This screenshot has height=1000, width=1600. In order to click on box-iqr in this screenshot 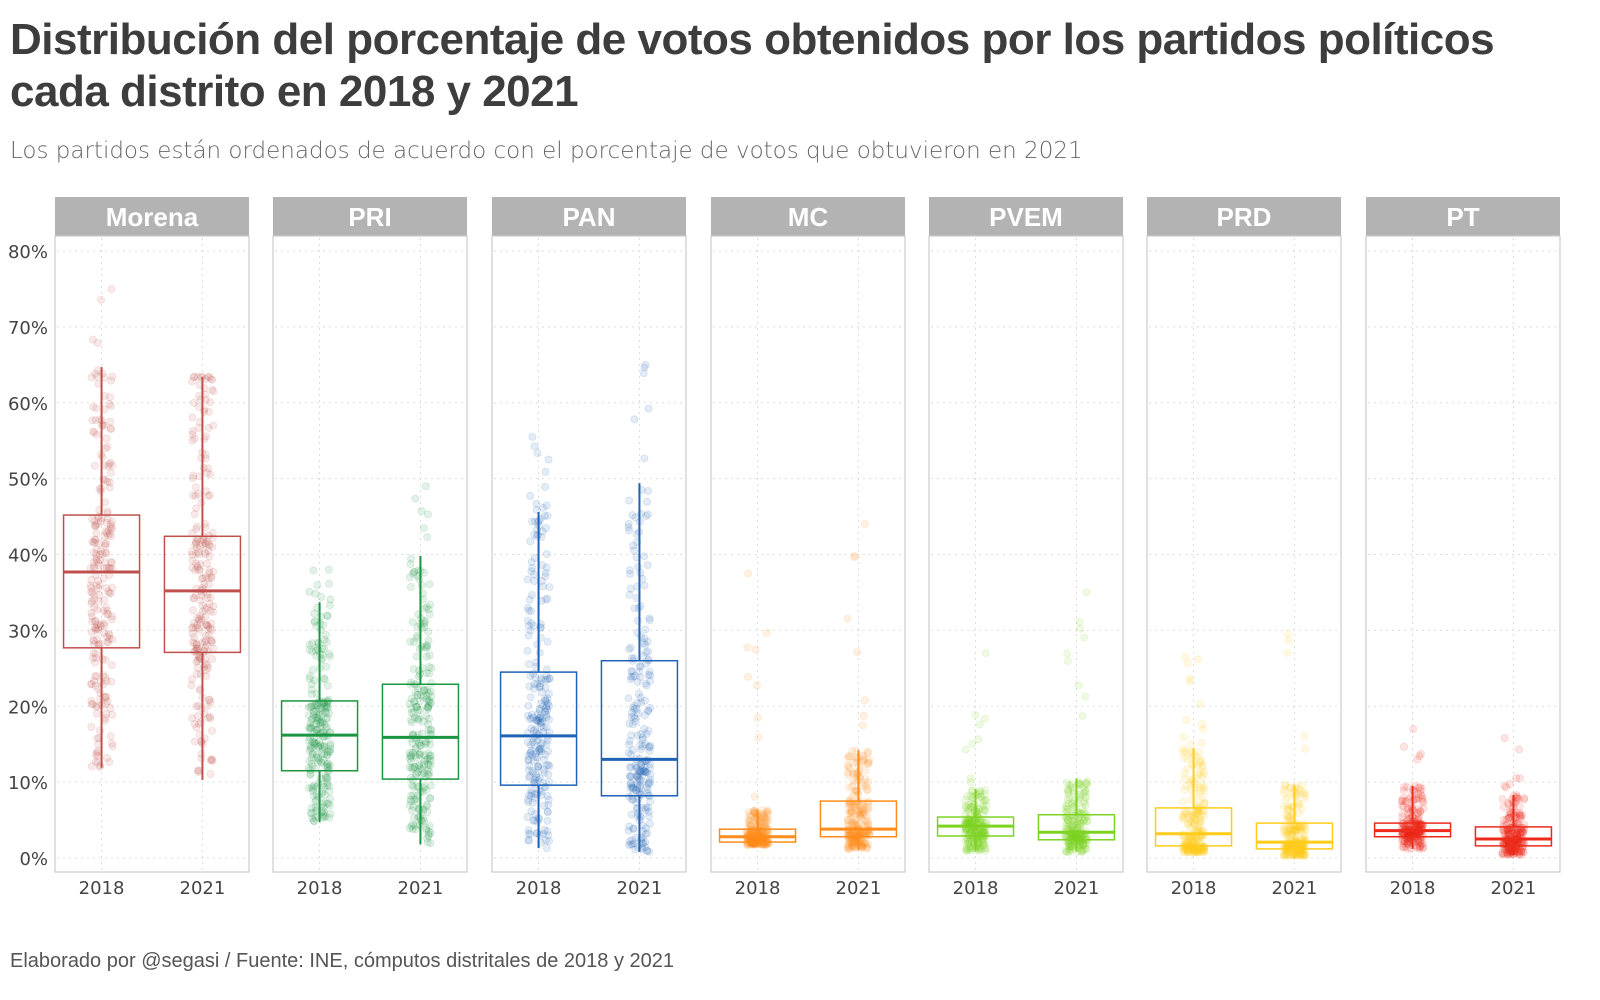, I will do `click(101, 581)`.